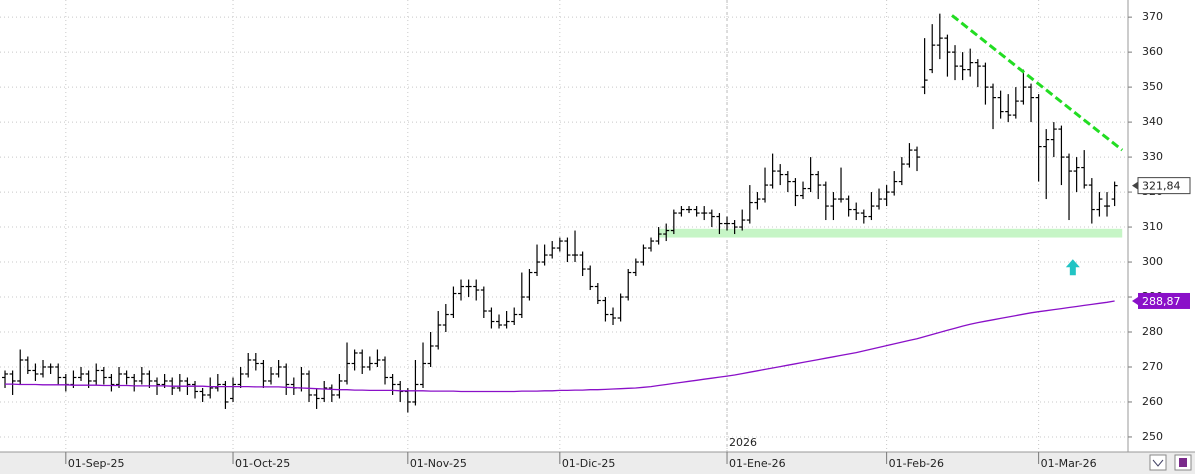  What do you see at coordinates (1152, 86) in the screenshot?
I see `y-tick-label: 350` at bounding box center [1152, 86].